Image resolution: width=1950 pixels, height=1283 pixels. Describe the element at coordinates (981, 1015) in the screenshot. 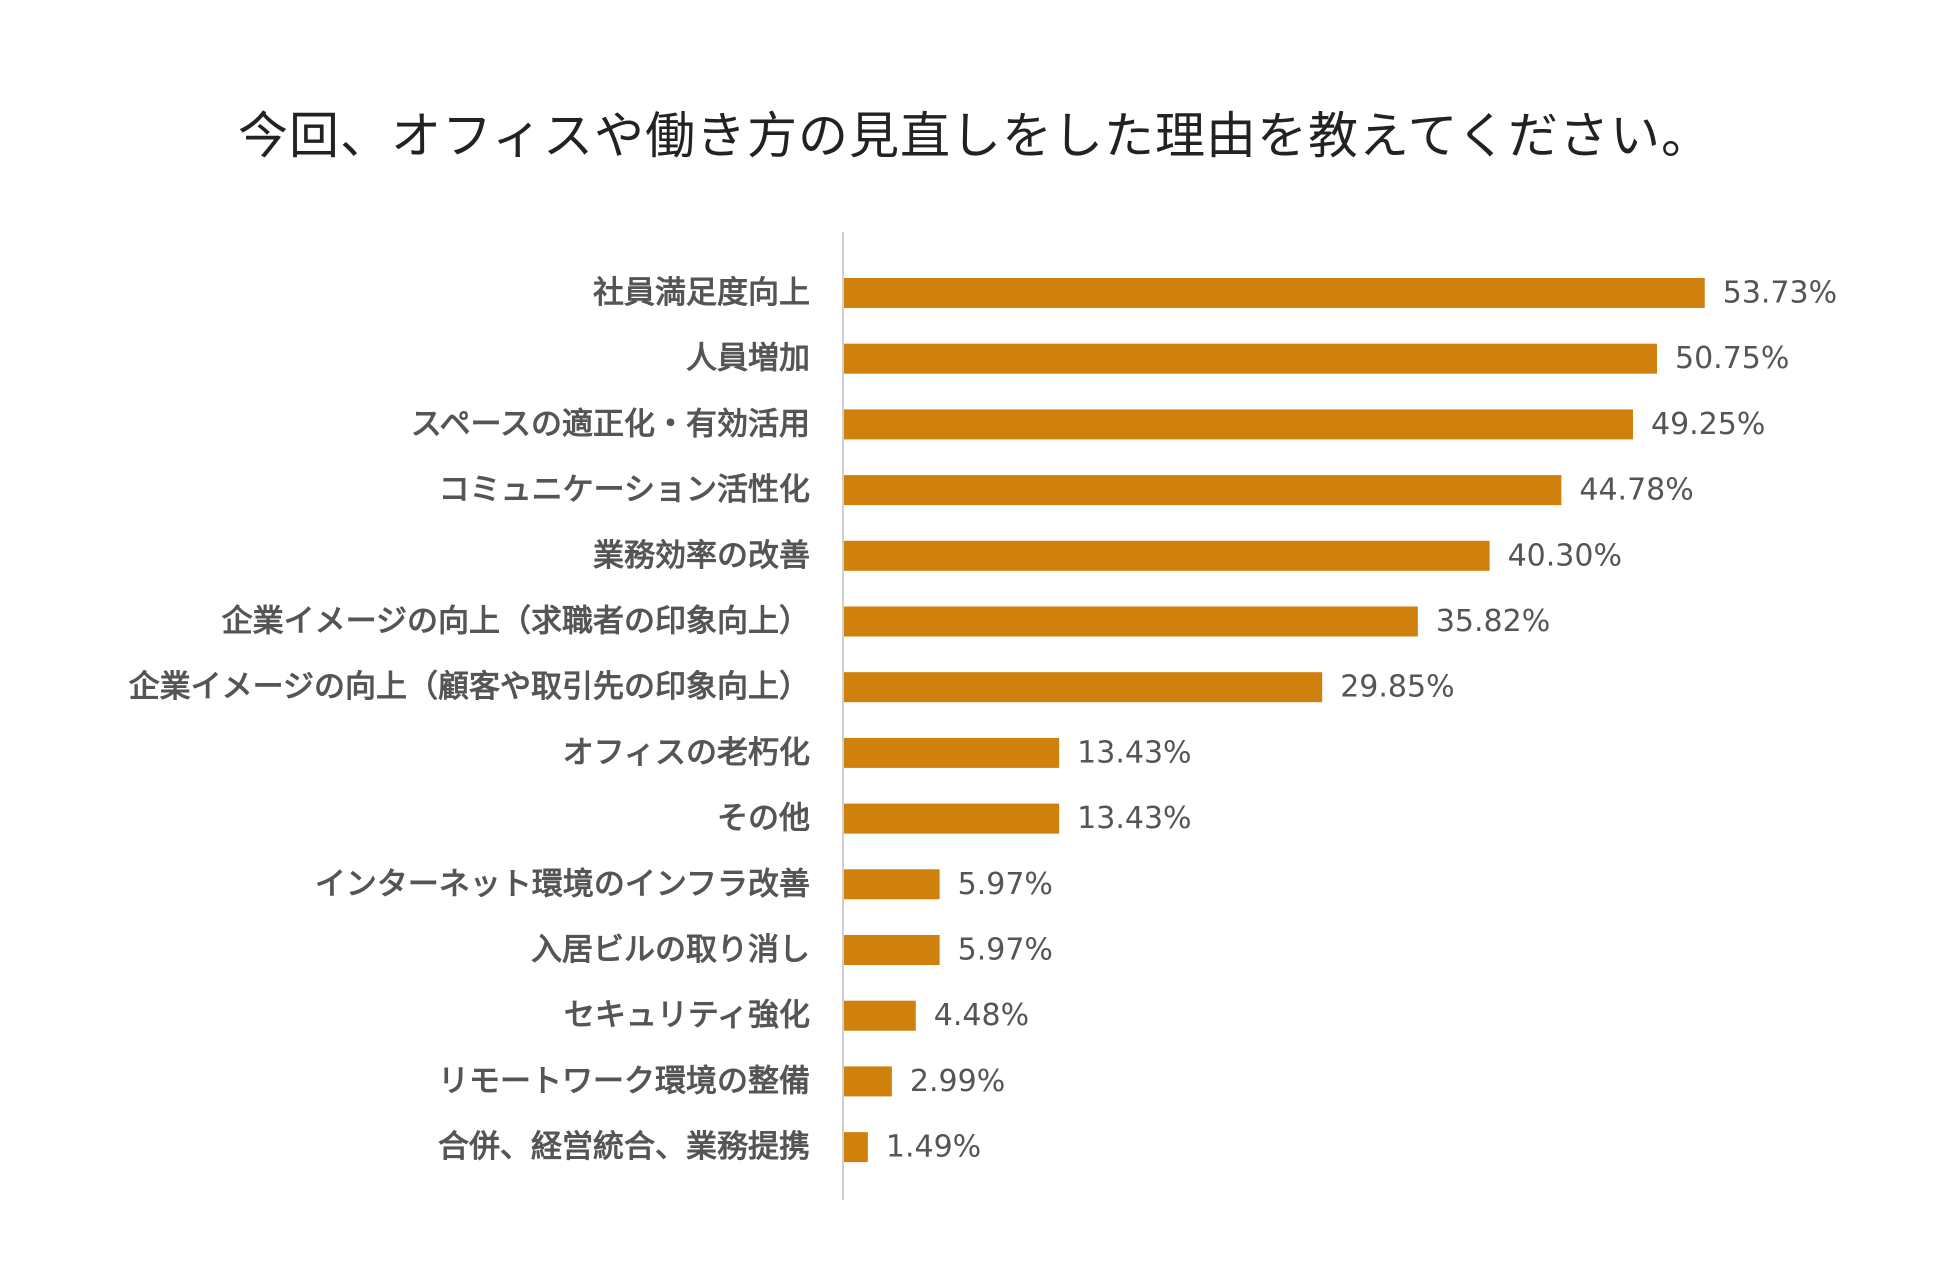

I see `data-label: 4.48%` at that location.